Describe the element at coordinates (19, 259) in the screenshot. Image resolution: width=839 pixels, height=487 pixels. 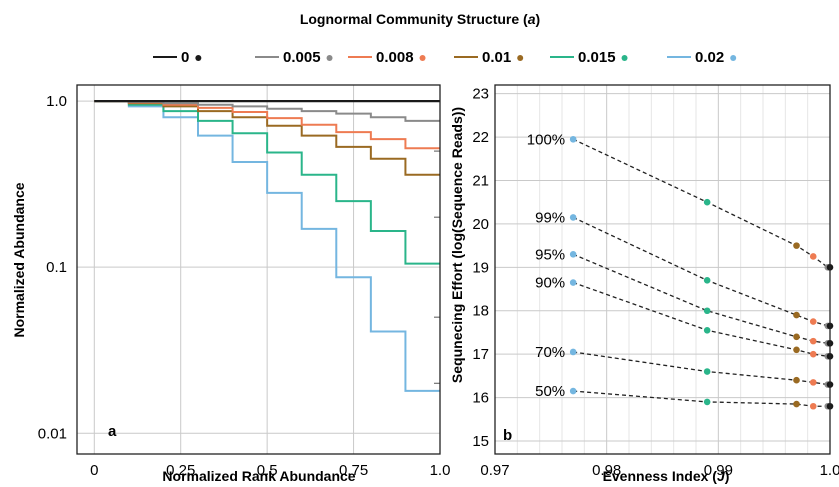
I see `panel-a-y-label: Normalized Abundance` at that location.